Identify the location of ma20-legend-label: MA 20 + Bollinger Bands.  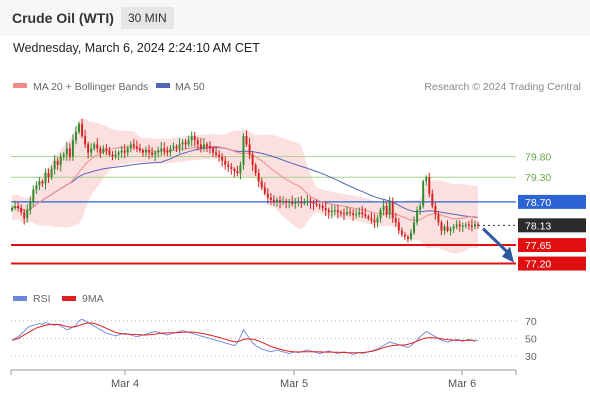
(90, 87).